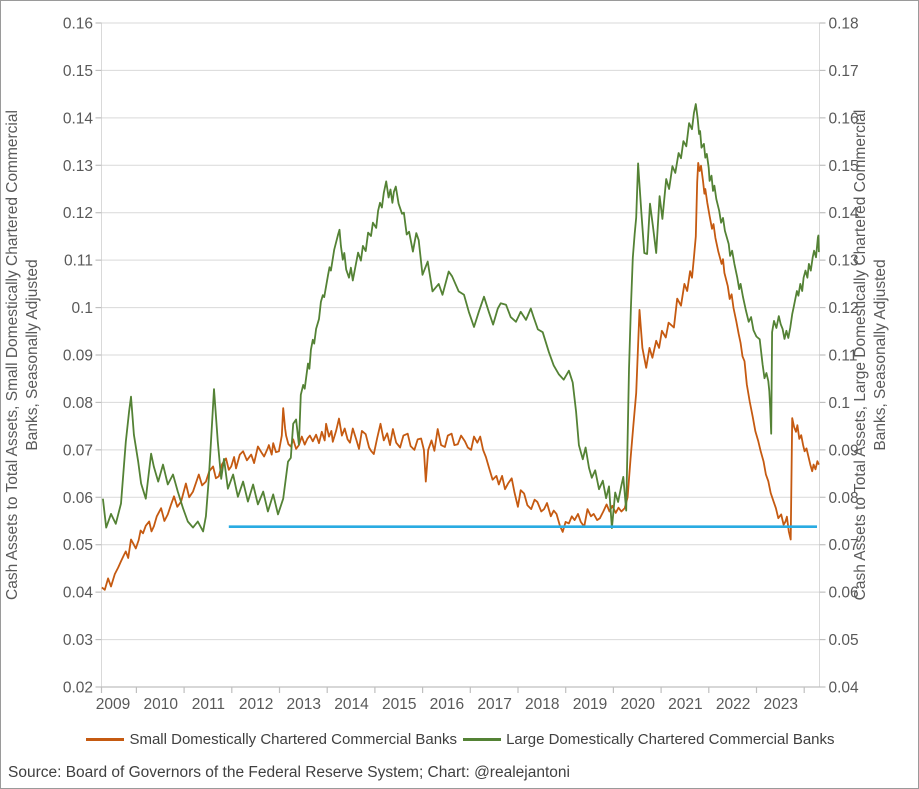 The image size is (919, 789). What do you see at coordinates (840, 403) in the screenshot?
I see `right-axis-tick-label: 0.1` at bounding box center [840, 403].